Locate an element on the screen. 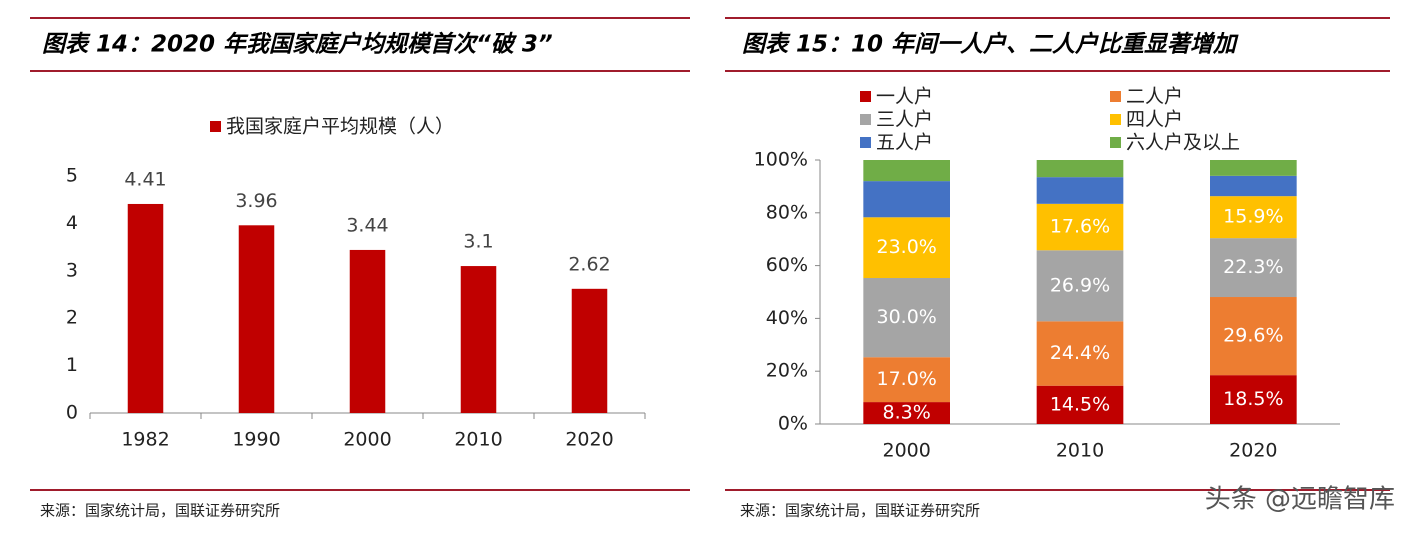  data-label: 3.44 is located at coordinates (367, 225).